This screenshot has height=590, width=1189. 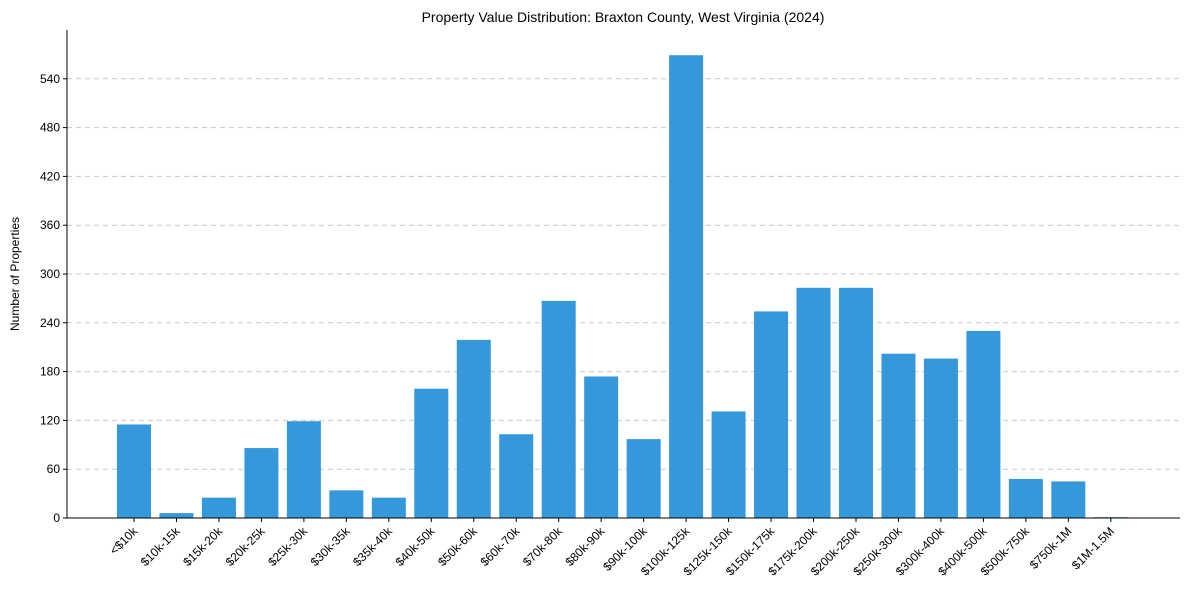 What do you see at coordinates (56, 518) in the screenshot?
I see `y-tick-label: 0` at bounding box center [56, 518].